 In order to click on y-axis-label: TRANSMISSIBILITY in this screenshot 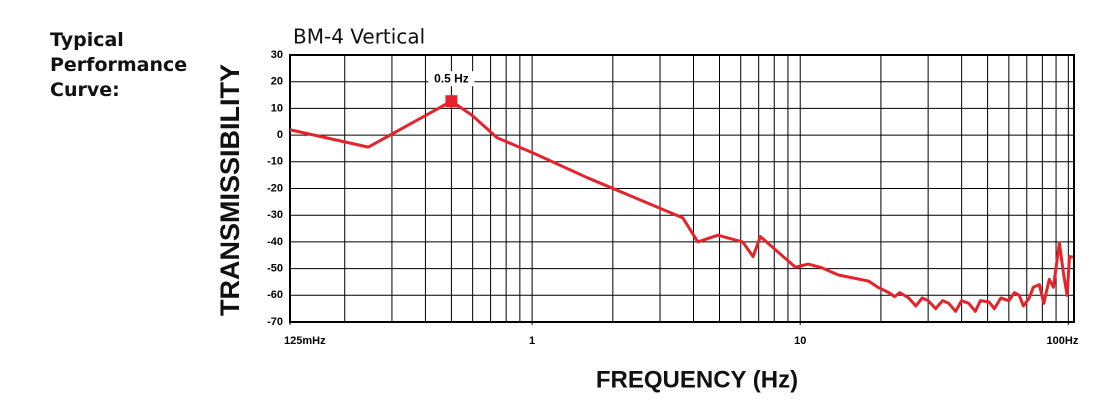, I will do `click(230, 190)`.